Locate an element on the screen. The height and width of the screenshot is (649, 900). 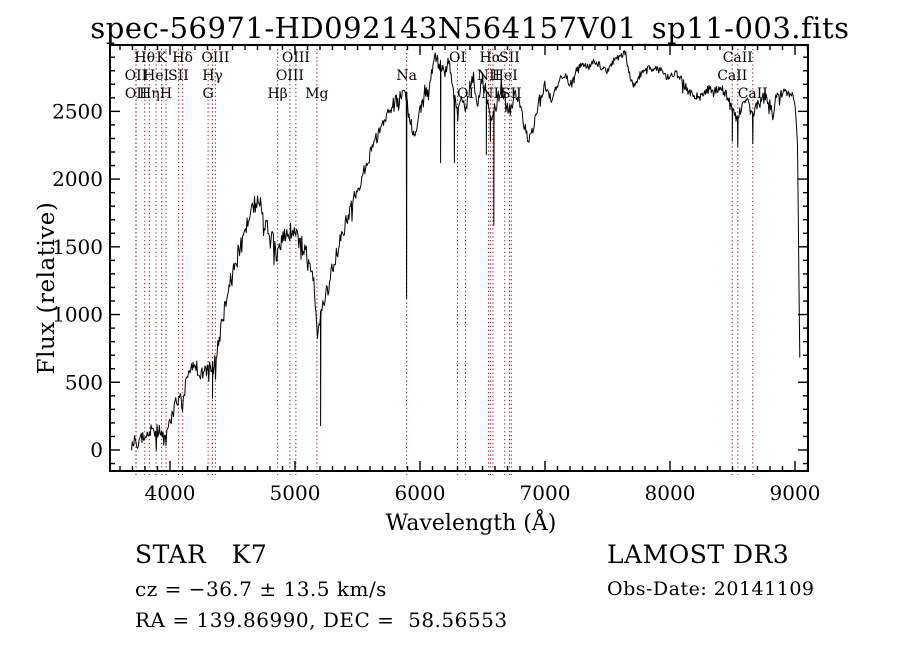
radial-velocity-text: cz = −36.7 ± 13.5 km/s is located at coordinates (261, 589).